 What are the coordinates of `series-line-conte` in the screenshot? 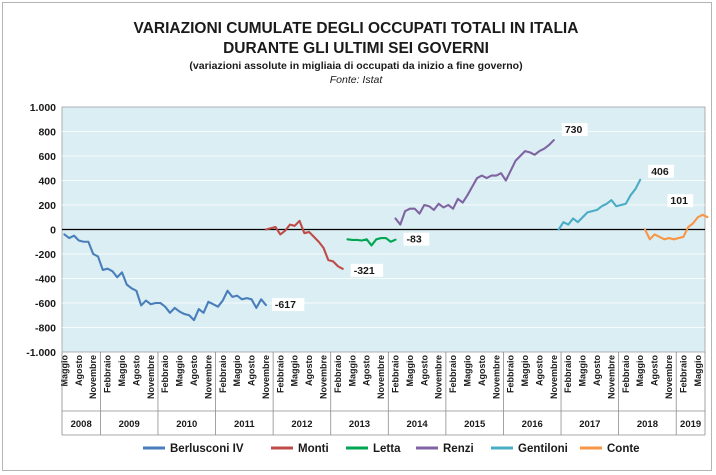 It's located at (676, 227).